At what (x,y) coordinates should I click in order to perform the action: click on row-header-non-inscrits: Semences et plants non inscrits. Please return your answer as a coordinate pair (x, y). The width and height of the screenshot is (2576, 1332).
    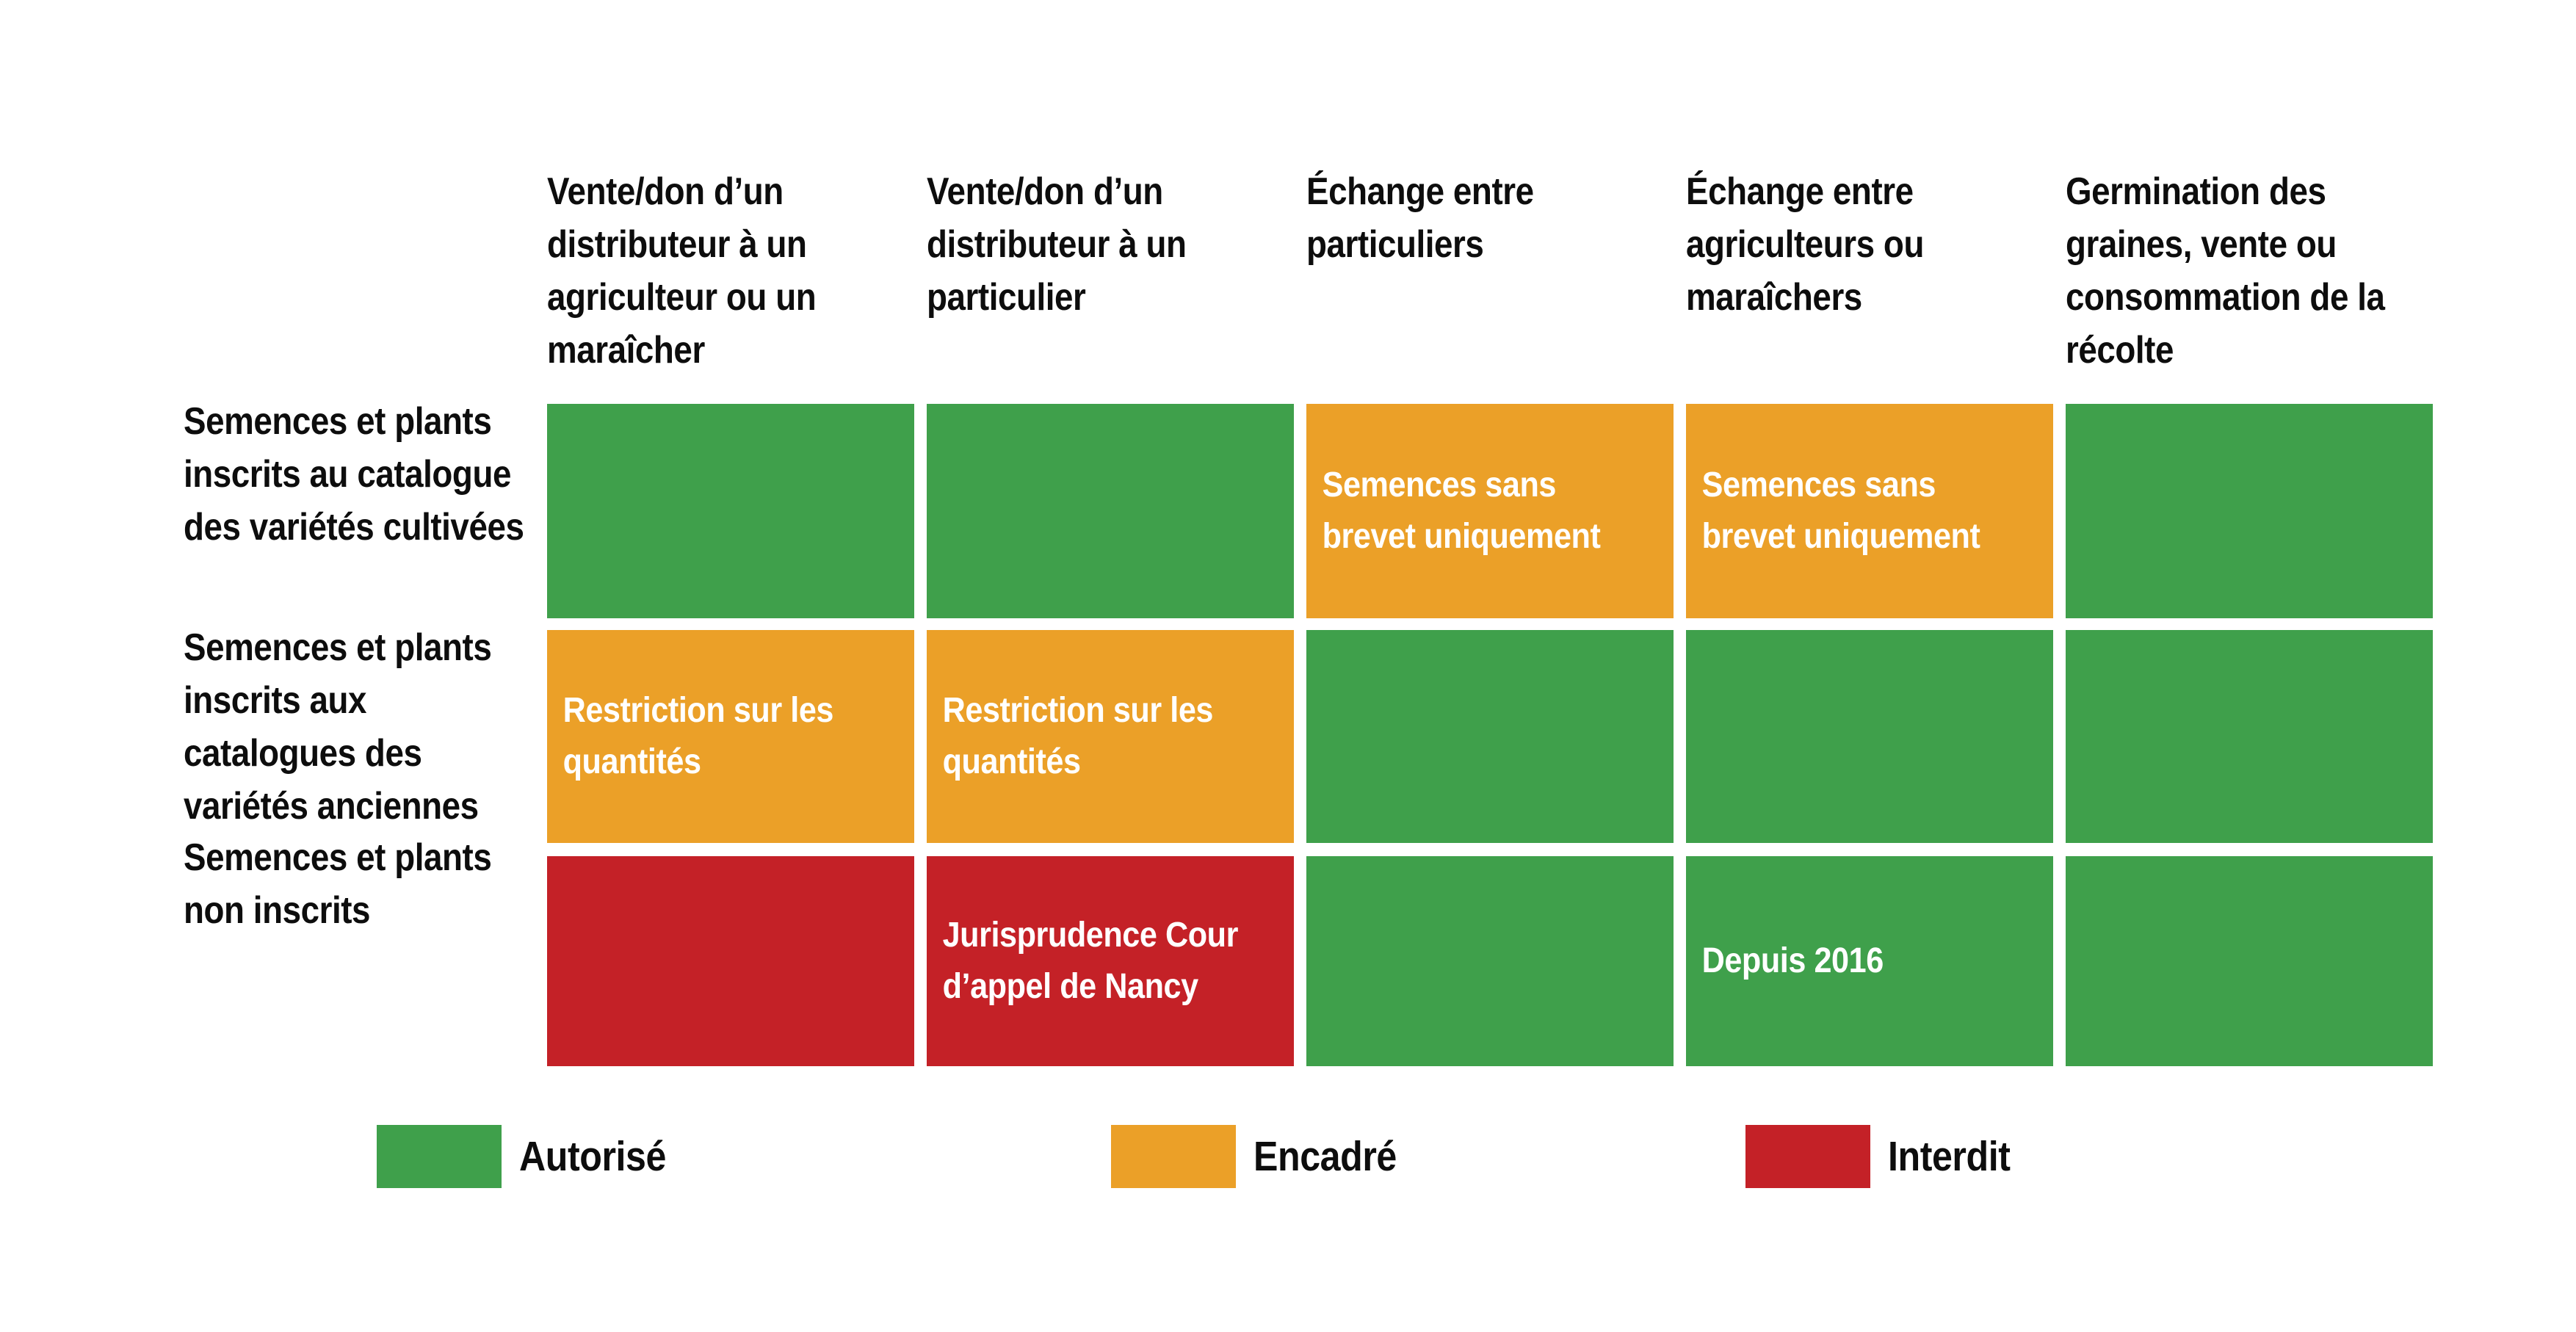
    Looking at the image, I should click on (338, 884).